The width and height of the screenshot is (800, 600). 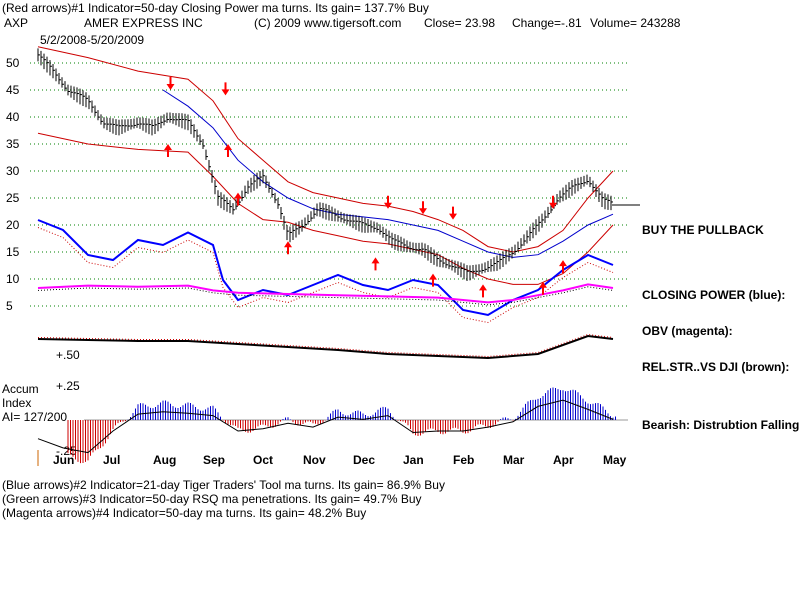 I want to click on change-value: Change=-.81, so click(x=547, y=23).